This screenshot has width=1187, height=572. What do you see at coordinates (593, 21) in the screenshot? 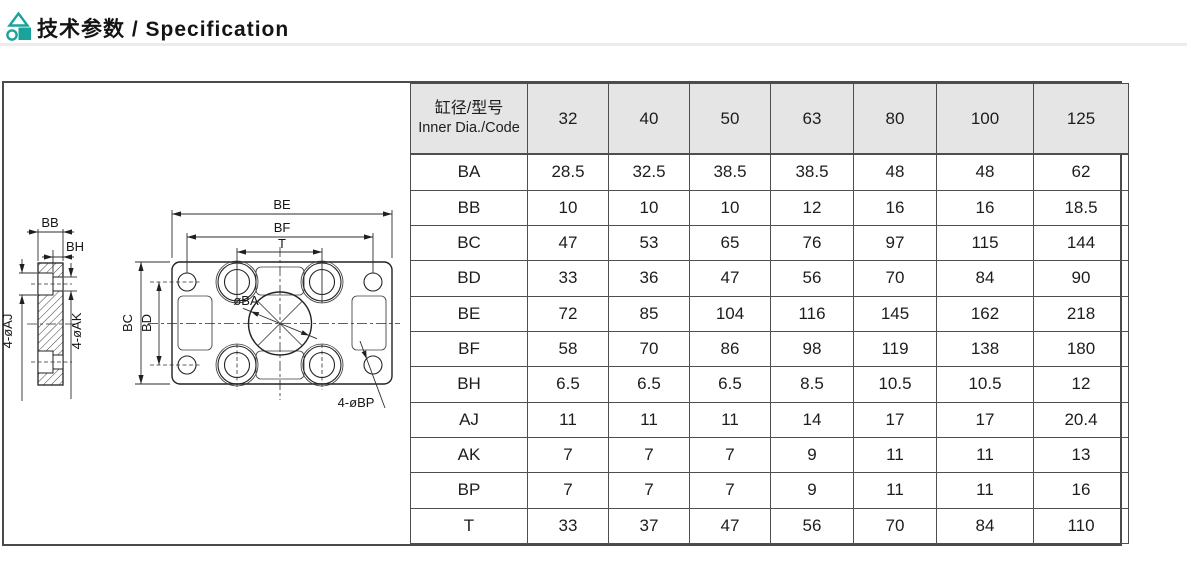
I see `page-header: 技术参数 / Specification` at bounding box center [593, 21].